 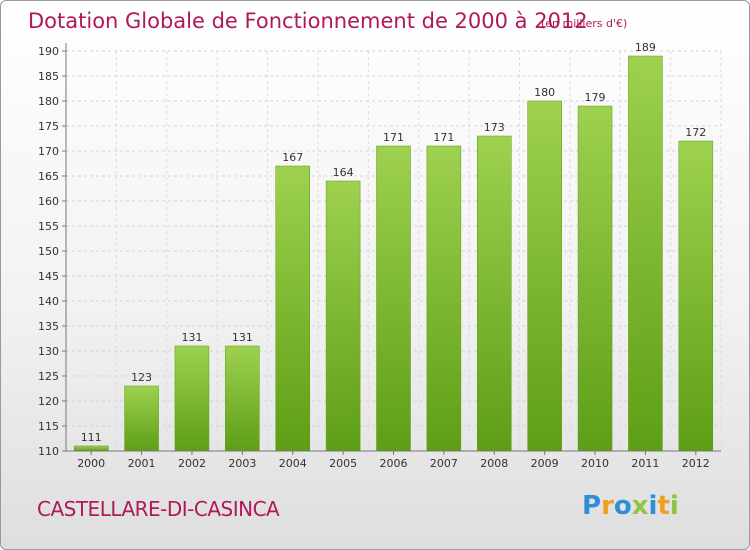 What do you see at coordinates (48, 351) in the screenshot?
I see `y-tick-label: 130` at bounding box center [48, 351].